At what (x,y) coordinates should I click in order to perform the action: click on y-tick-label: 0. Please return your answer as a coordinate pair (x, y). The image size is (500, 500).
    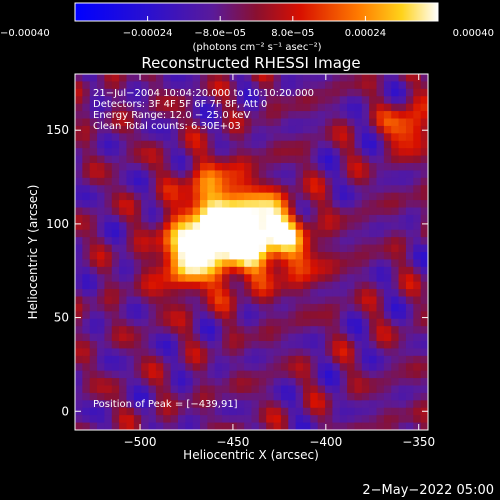
    Looking at the image, I should click on (65, 411).